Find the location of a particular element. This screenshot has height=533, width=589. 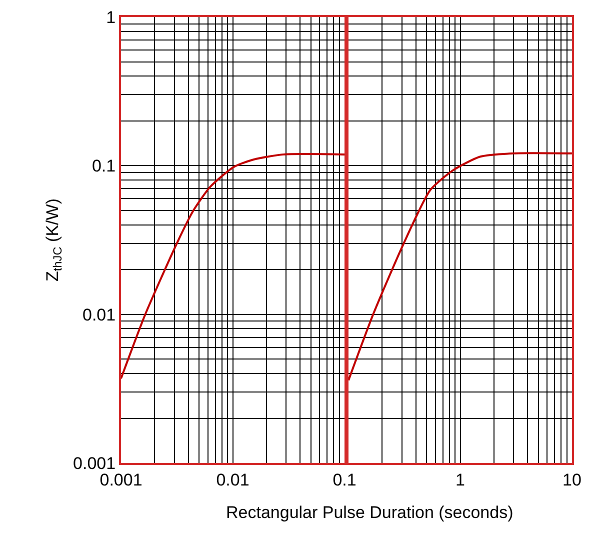

y-tick-label: 1 is located at coordinates (111, 17).